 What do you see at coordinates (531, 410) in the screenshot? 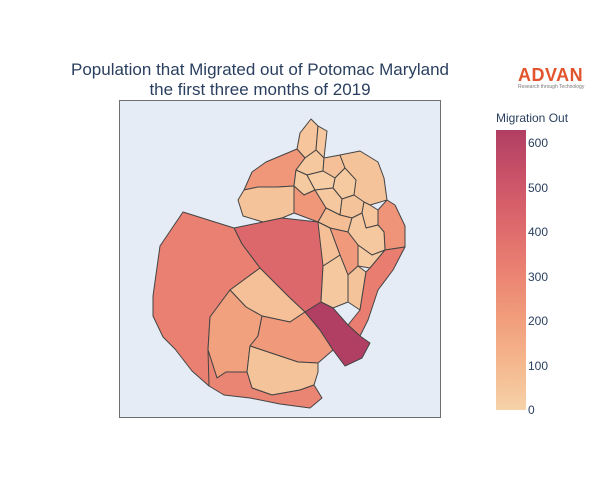
I see `colorbar-tick-label: 0` at bounding box center [531, 410].